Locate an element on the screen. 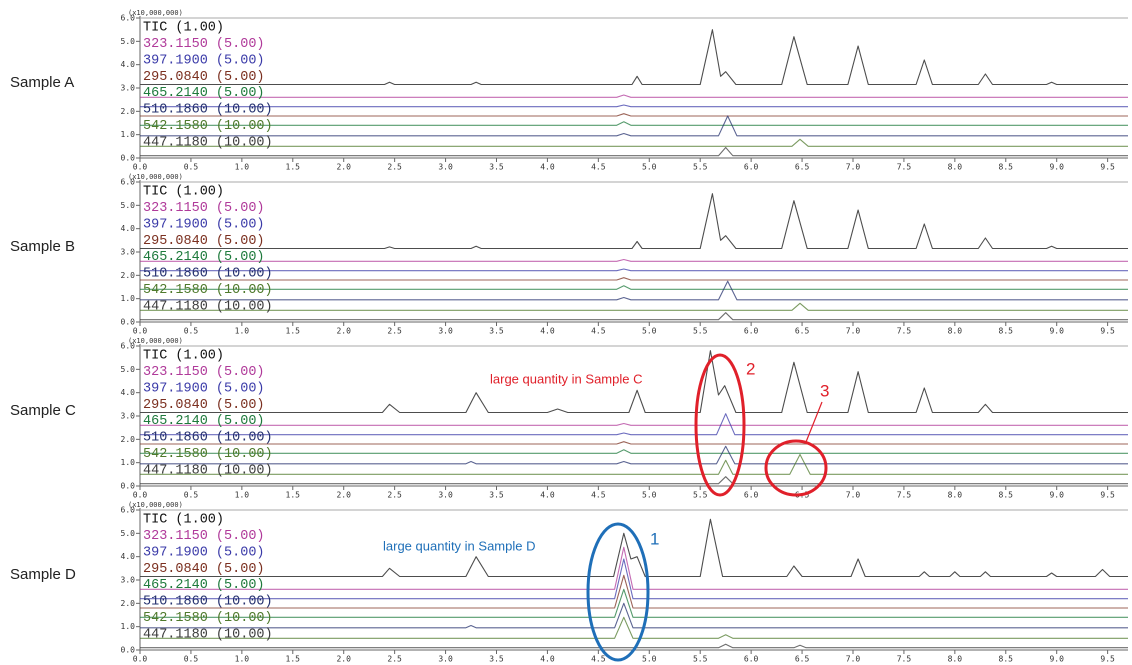 The image size is (1132, 665). x-tick-label: 1.0 is located at coordinates (242, 331).